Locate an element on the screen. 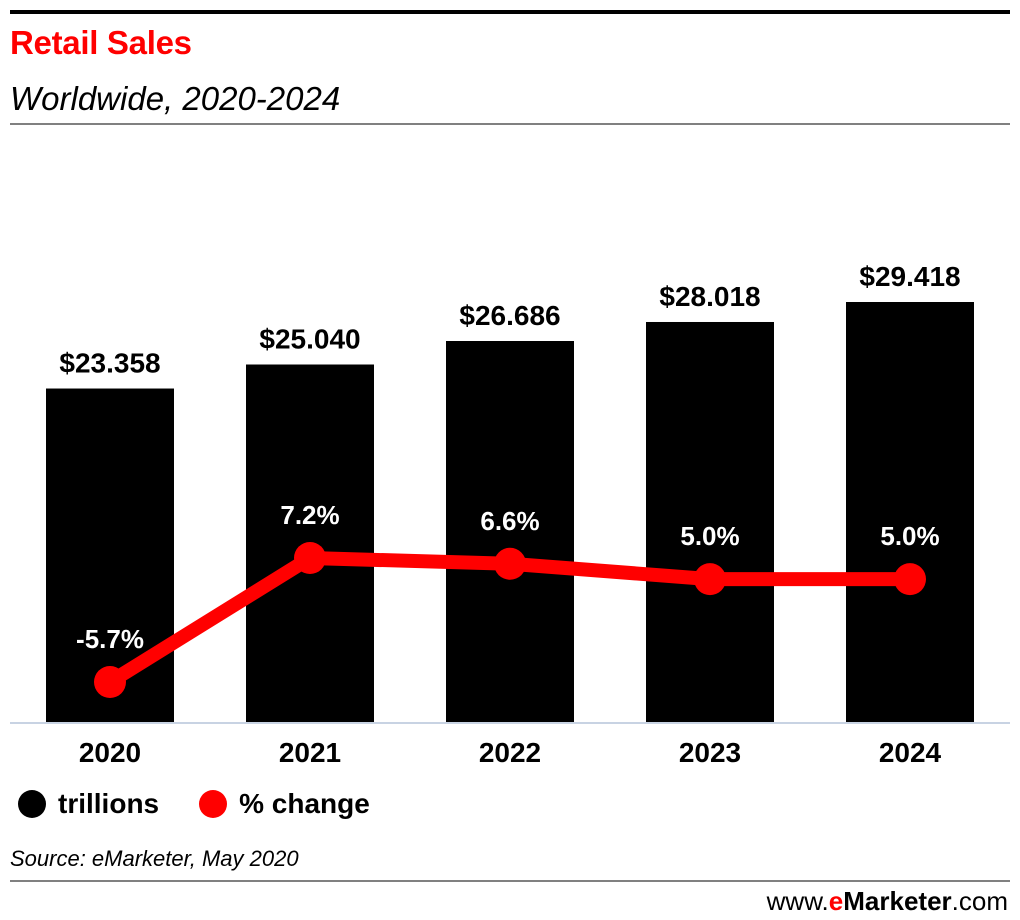  top-rule is located at coordinates (510, 12).